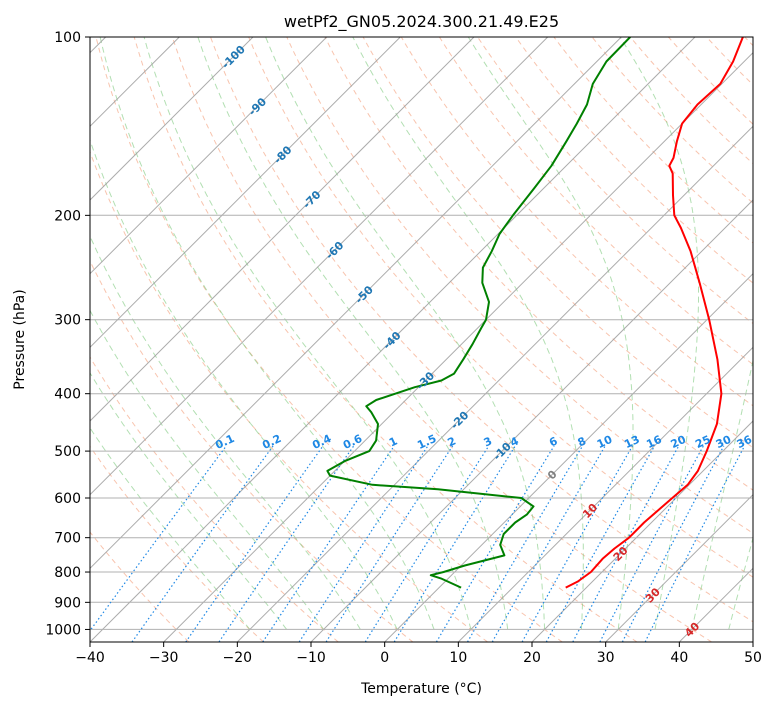 The image size is (775, 708). Describe the element at coordinates (532, 658) in the screenshot. I see `x-tick-label: 20` at that location.